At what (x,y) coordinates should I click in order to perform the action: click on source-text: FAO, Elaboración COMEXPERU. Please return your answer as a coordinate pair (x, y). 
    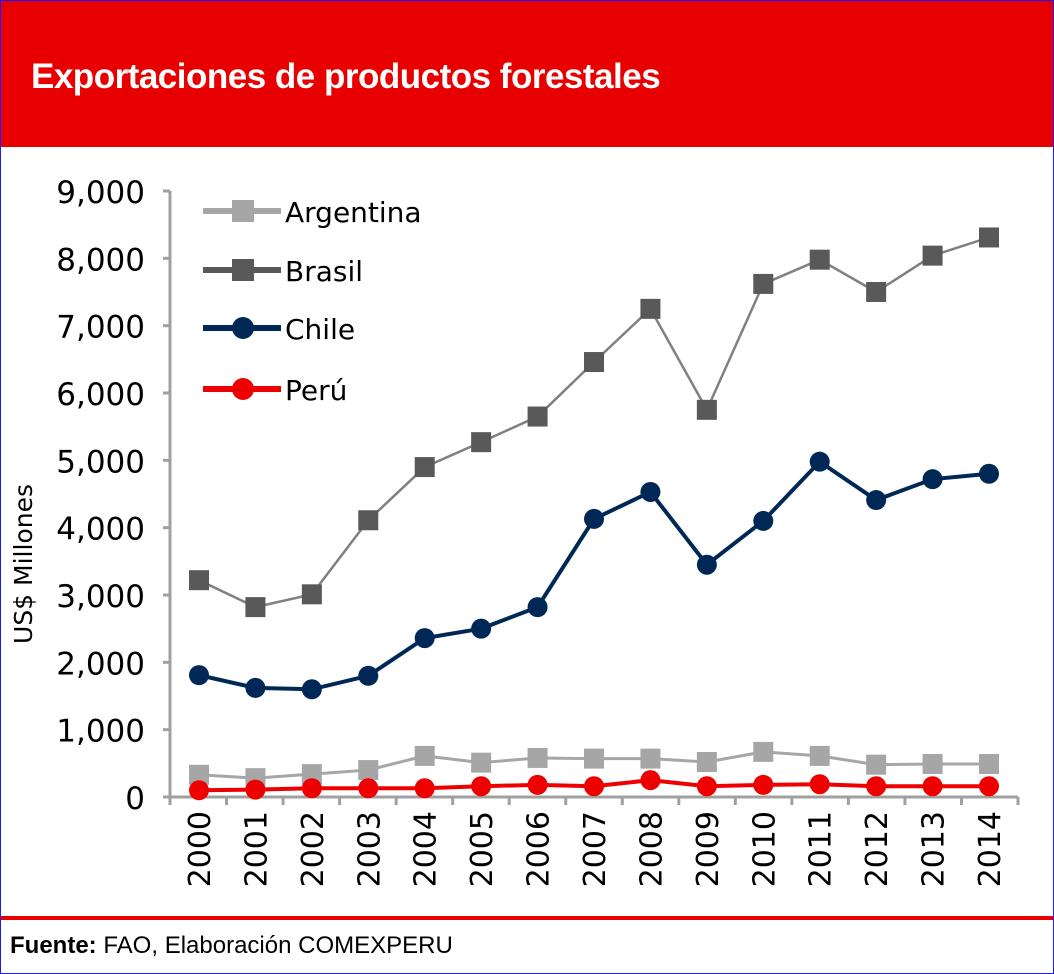
    Looking at the image, I should click on (274, 945).